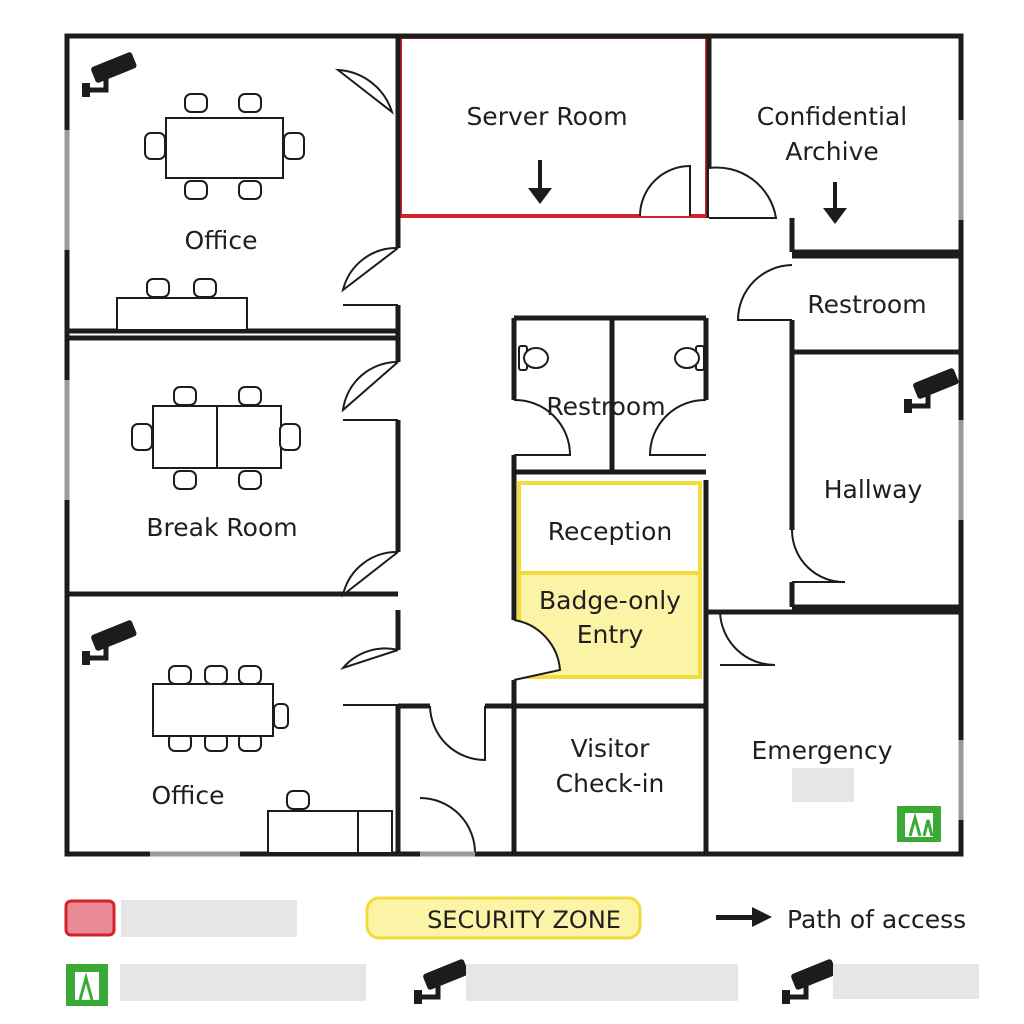 The height and width of the screenshot is (1024, 1024). Describe the element at coordinates (90, 918) in the screenshot. I see `legend-restricted-swatch` at that location.